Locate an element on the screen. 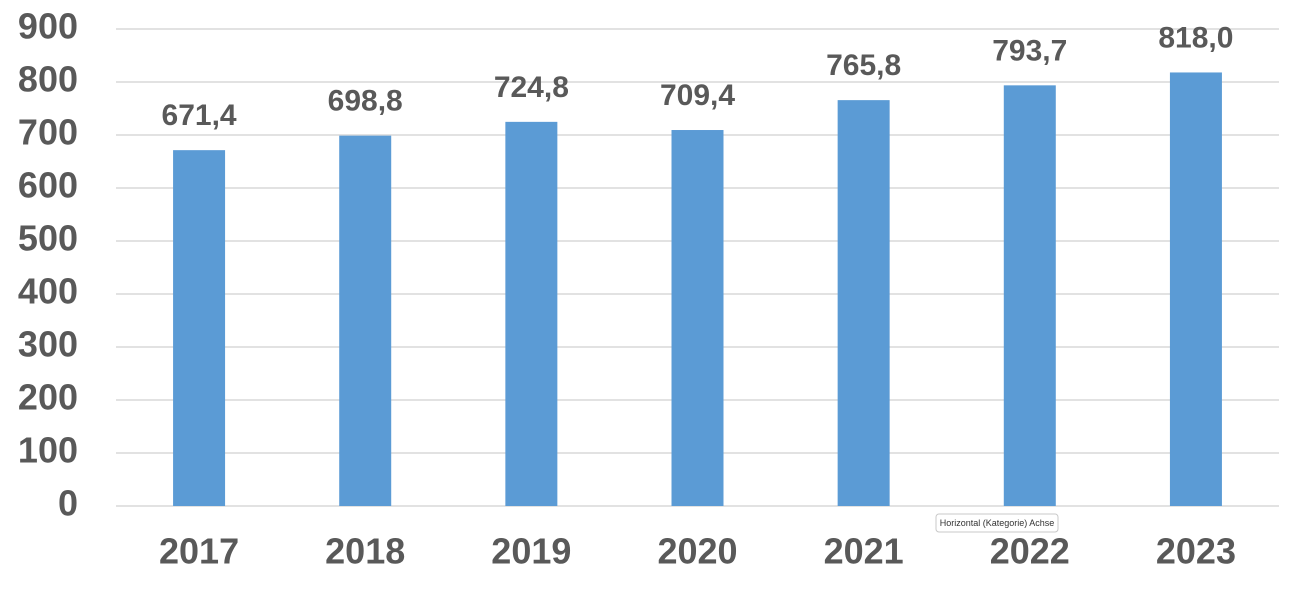 The height and width of the screenshot is (592, 1300). y-tick-label: 200 is located at coordinates (48, 397).